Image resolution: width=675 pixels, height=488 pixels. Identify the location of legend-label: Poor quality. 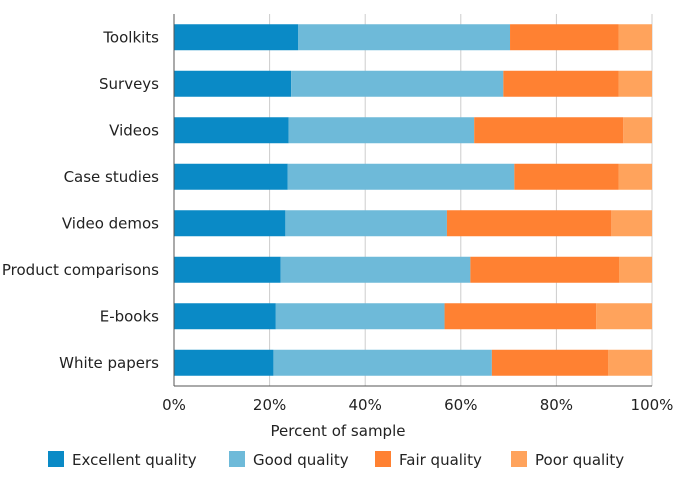
(579, 460).